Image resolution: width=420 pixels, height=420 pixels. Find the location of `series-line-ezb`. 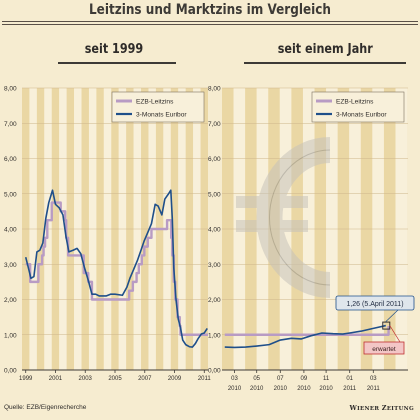

series-line-ezb is located at coordinates (307, 330).